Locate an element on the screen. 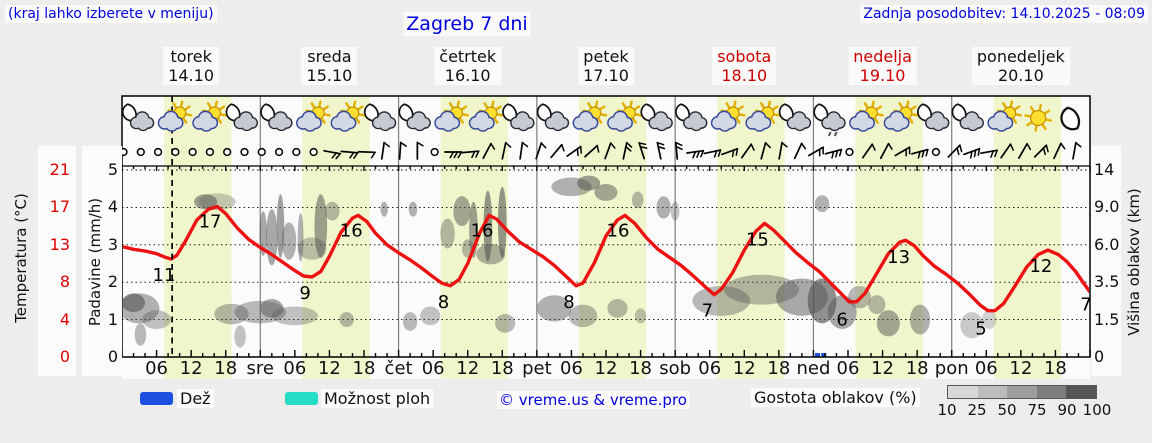 This screenshot has height=443, width=1152. day-name: ponedeljek is located at coordinates (1020, 56).